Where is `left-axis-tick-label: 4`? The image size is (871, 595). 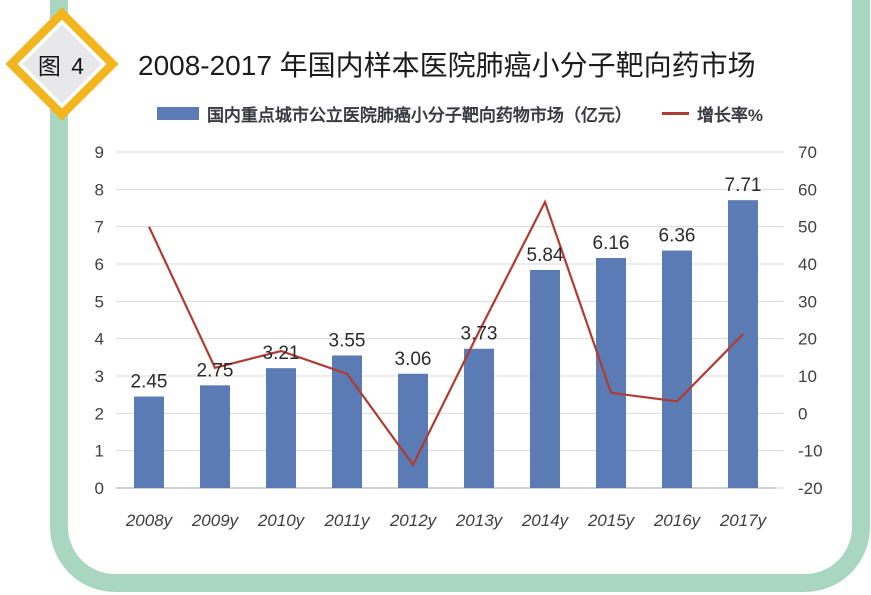
left-axis-tick-label: 4 is located at coordinates (99, 339).